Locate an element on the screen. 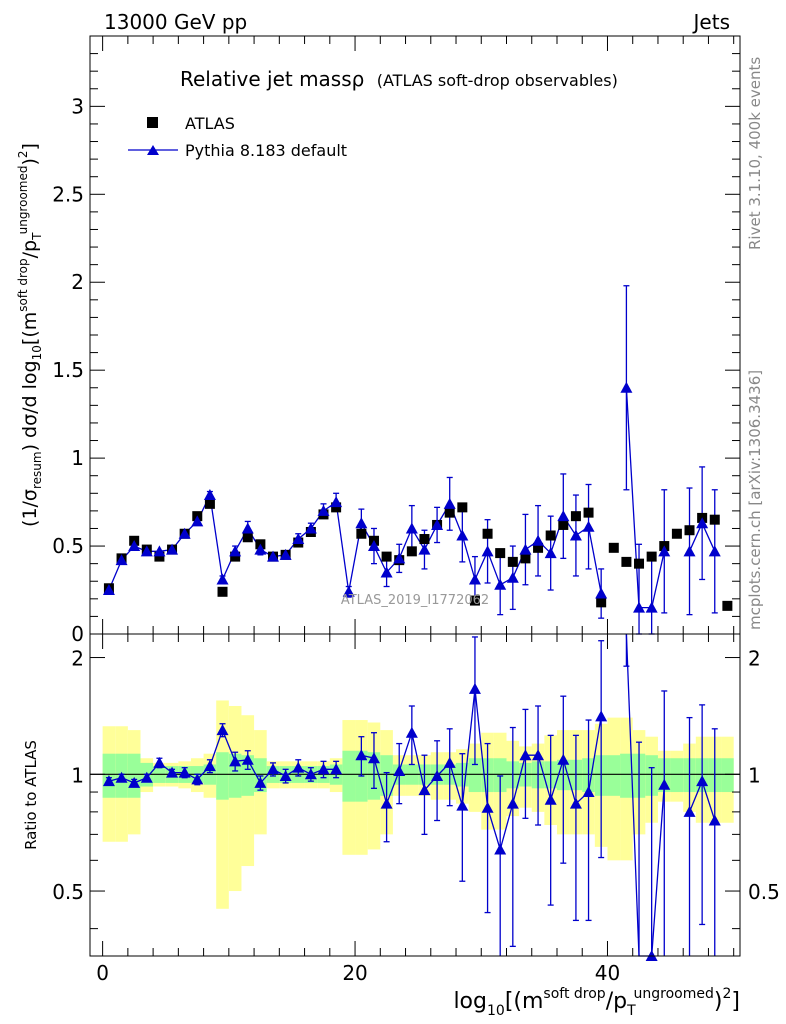 Image resolution: width=786 pixels, height=1024 pixels. y-tick-label: 2 is located at coordinates (77, 282).